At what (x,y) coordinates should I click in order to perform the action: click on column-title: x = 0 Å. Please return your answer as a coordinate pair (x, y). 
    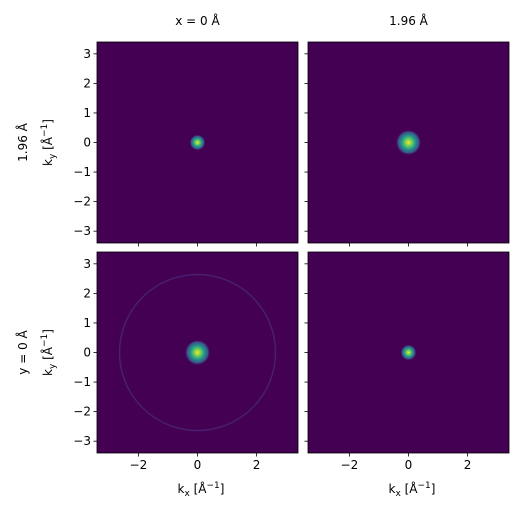
    Looking at the image, I should click on (197, 20).